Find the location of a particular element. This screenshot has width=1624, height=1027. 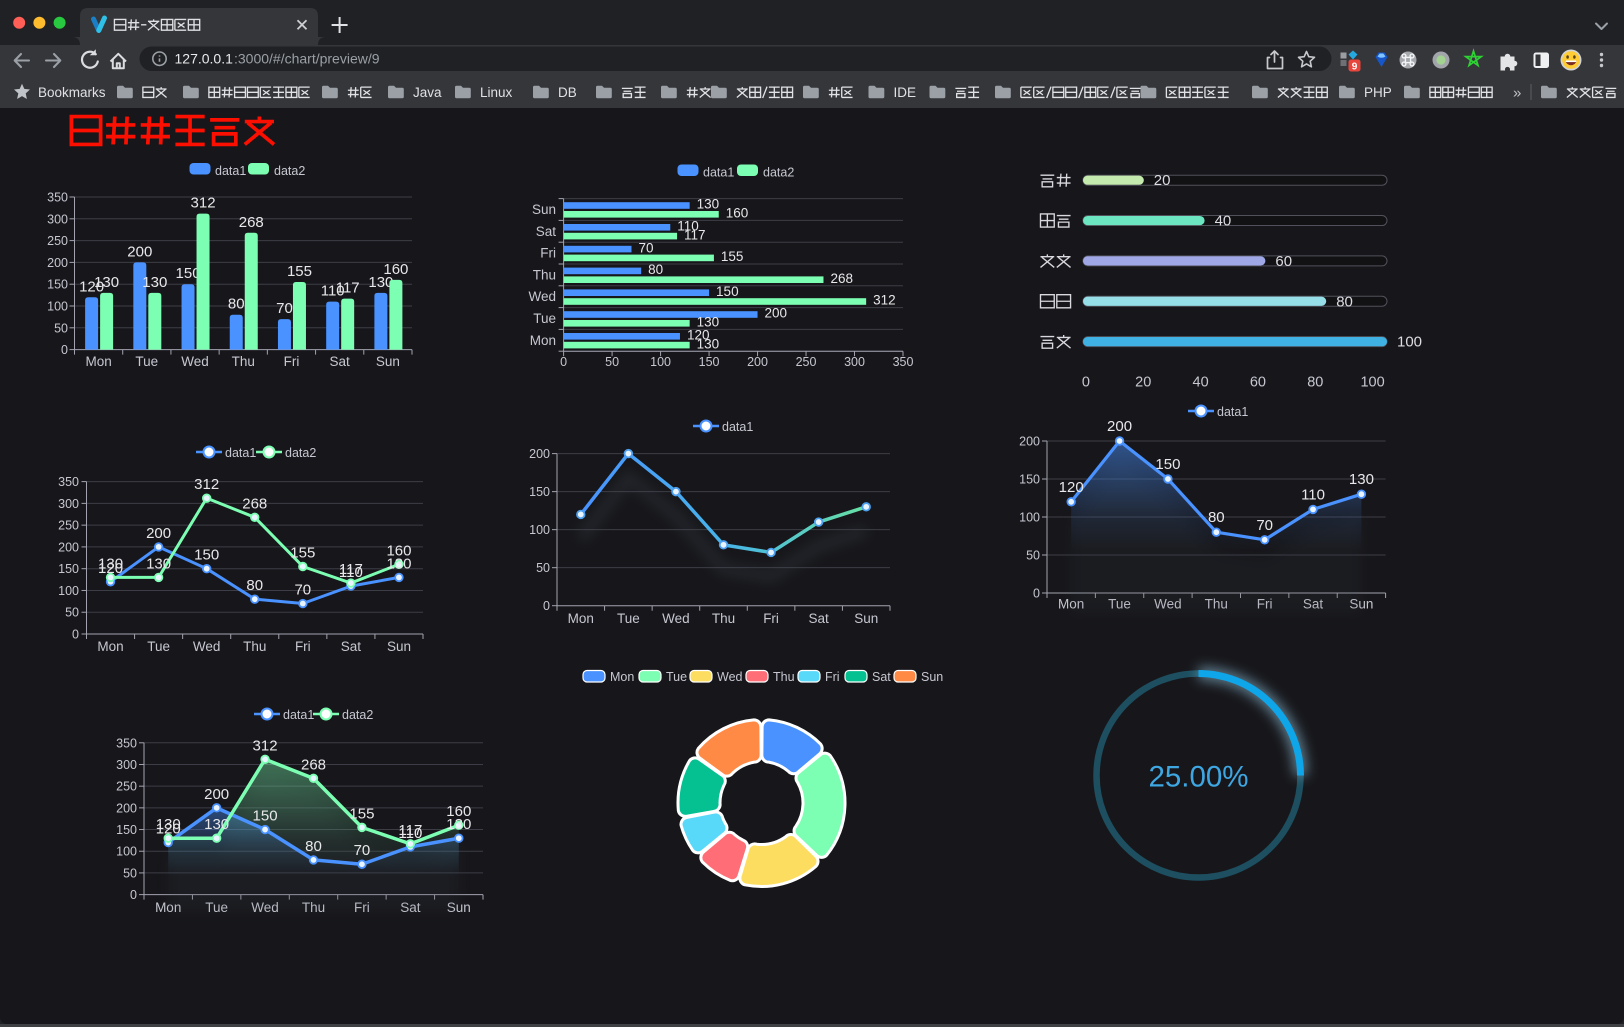

svg-text: 127.0.0.1 is located at coordinates (204, 59).